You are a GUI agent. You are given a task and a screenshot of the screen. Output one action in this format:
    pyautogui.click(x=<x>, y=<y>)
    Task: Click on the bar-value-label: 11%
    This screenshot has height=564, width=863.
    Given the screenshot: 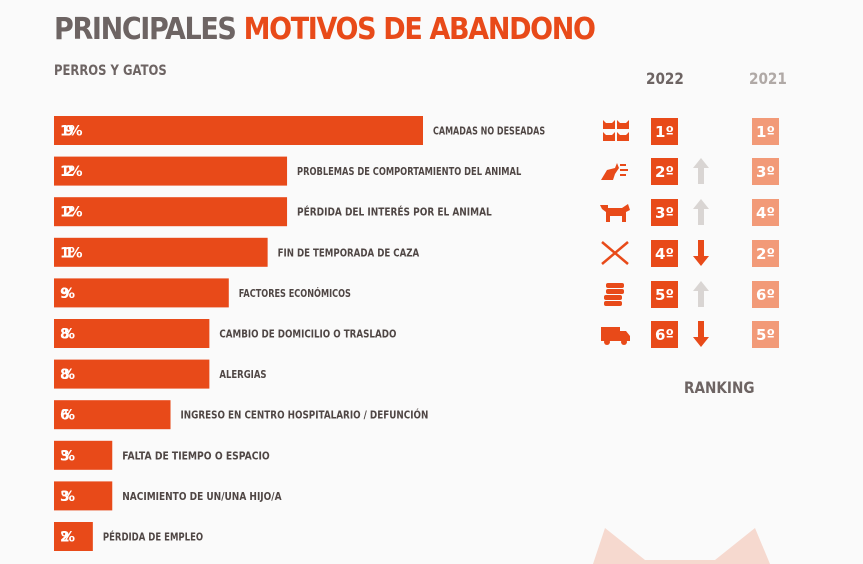 What is the action you would take?
    pyautogui.click(x=71, y=253)
    